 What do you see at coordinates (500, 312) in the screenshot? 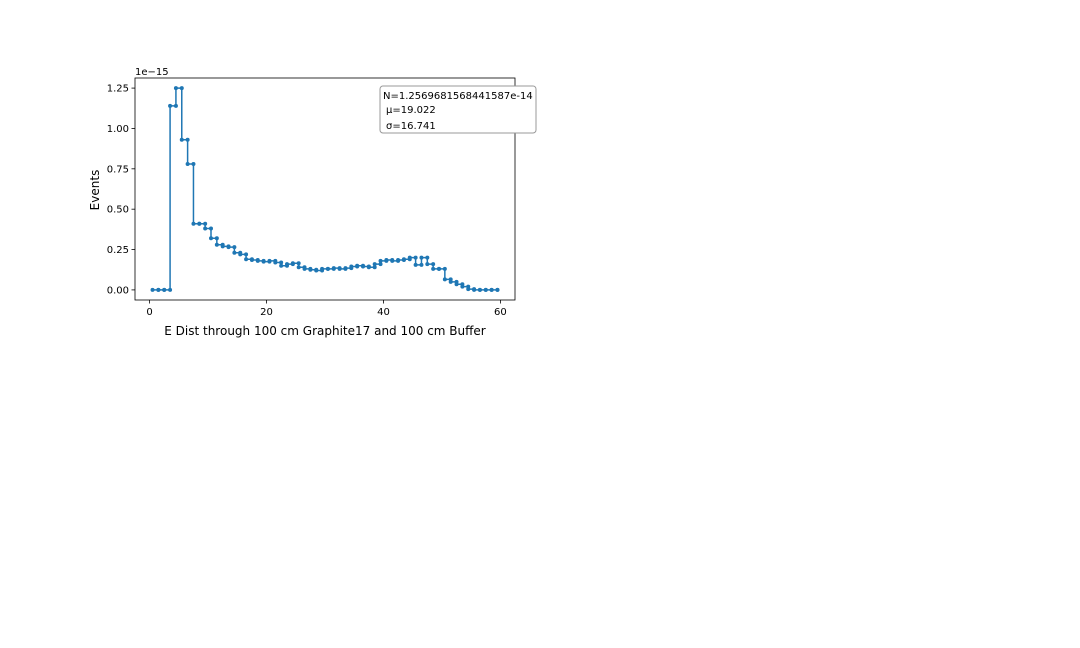
I see `x-tick-label: 60` at bounding box center [500, 312].